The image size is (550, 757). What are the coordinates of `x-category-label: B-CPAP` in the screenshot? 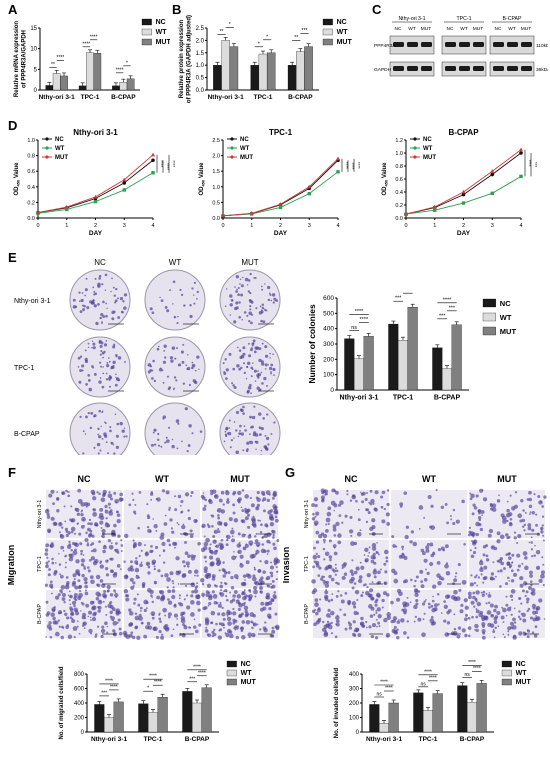 It's located at (472, 739).